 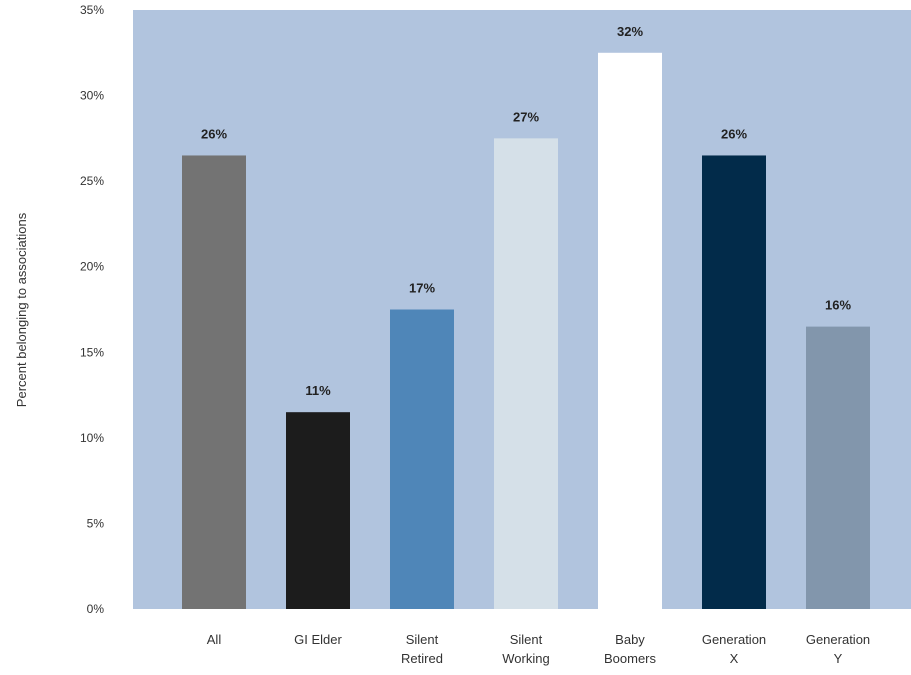 I want to click on y-tick-label: 35%, so click(x=92, y=10).